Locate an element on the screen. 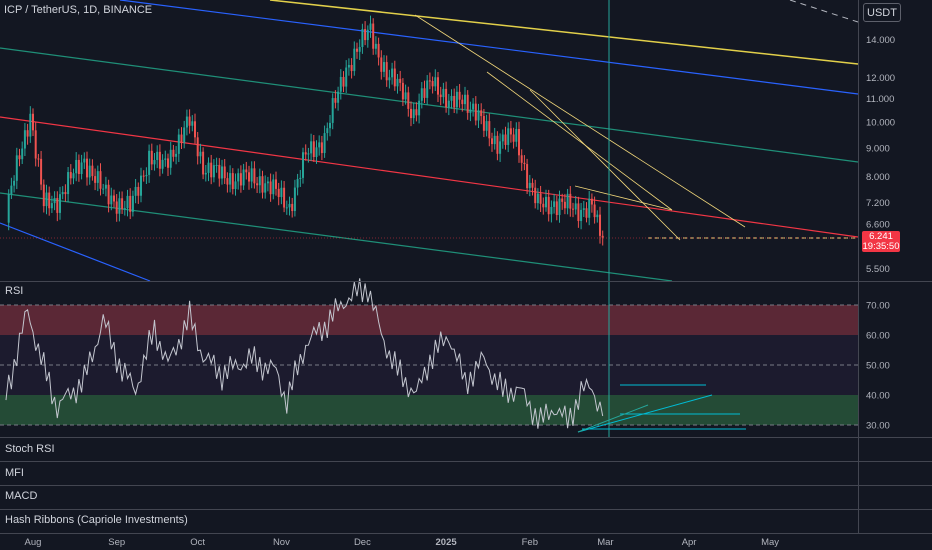  currency-badge: USDT is located at coordinates (882, 12).